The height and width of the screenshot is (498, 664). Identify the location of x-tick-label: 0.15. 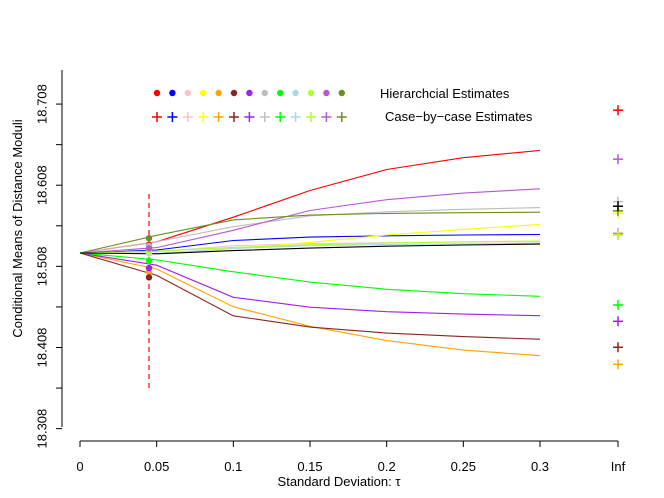
(309, 466).